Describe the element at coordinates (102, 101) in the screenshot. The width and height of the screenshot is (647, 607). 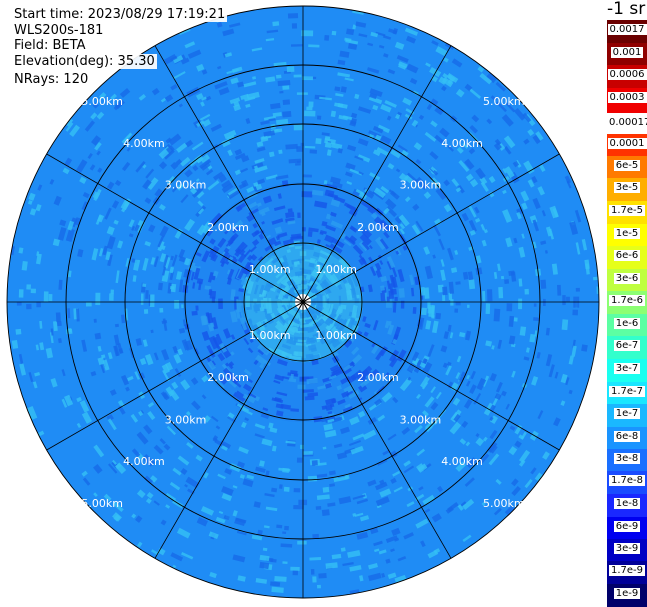
I see `range-label: 5.00km` at that location.